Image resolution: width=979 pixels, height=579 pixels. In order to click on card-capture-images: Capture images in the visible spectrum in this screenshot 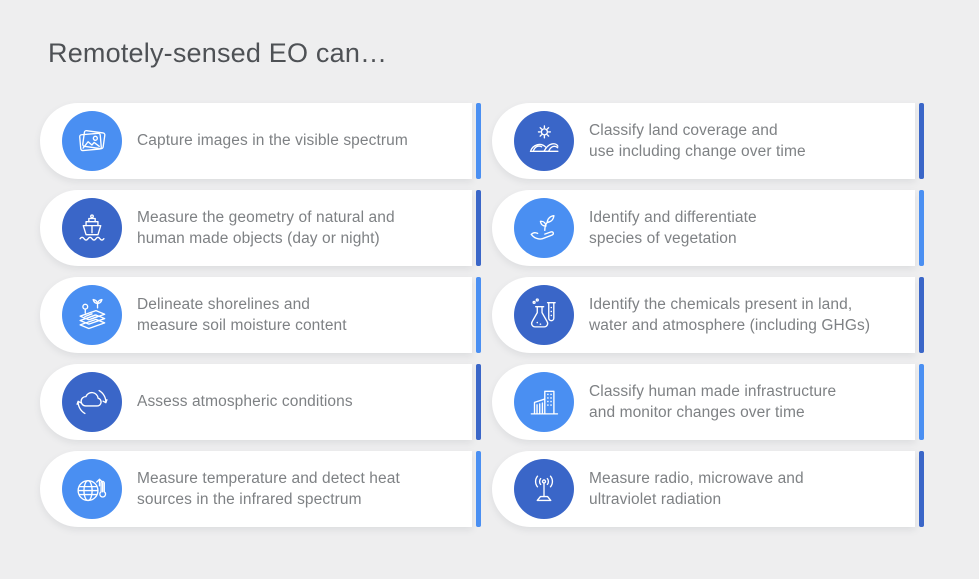, I will do `click(256, 141)`.